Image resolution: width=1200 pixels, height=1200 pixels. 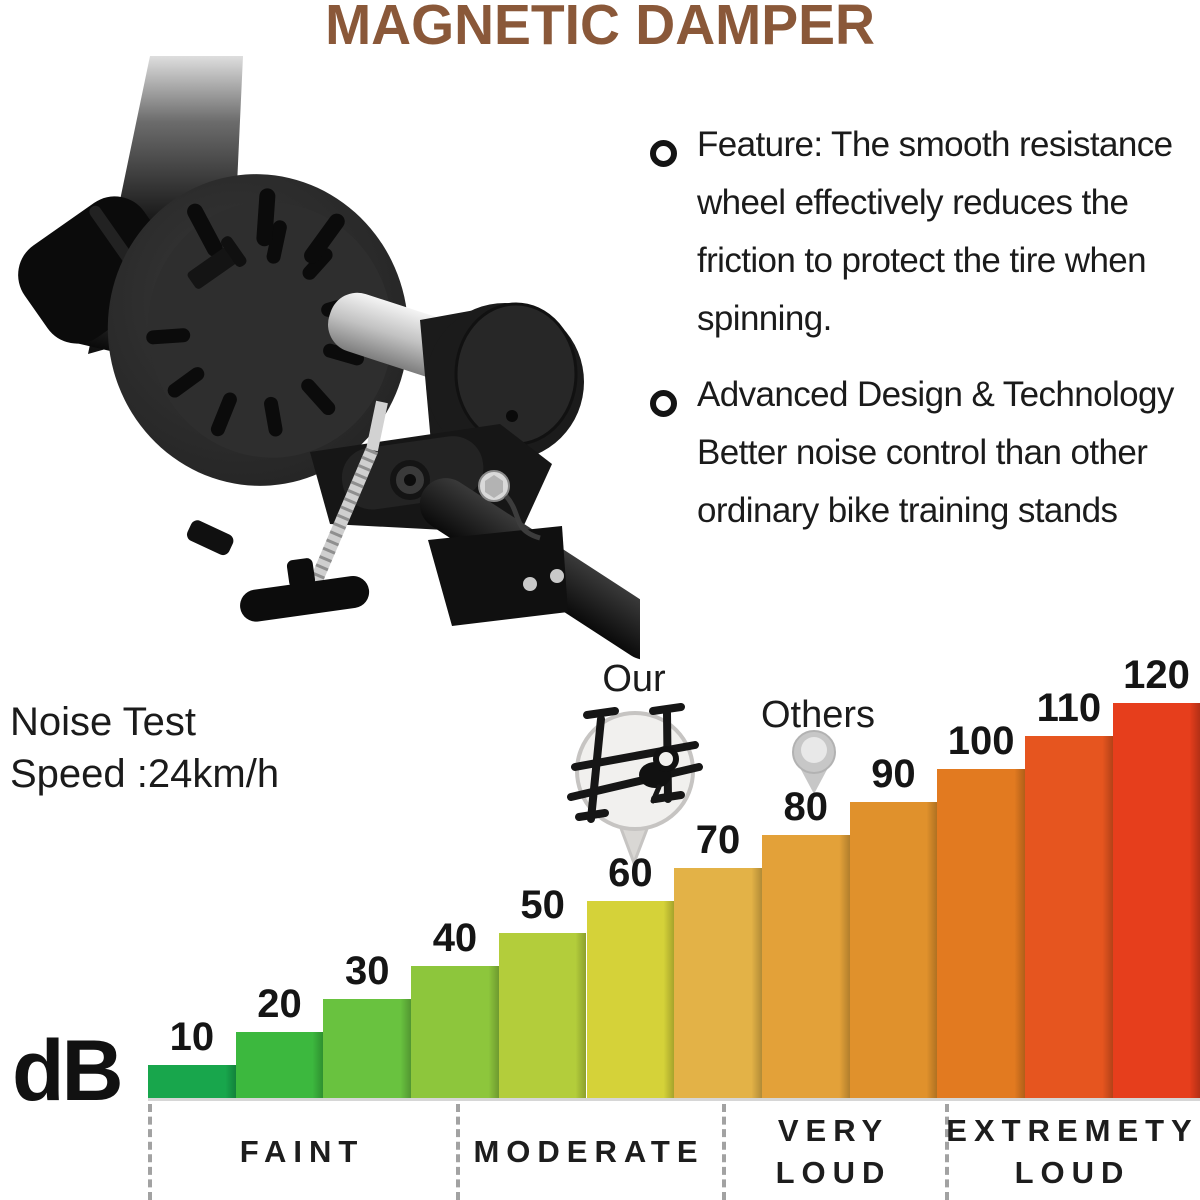 I want to click on bar-value-label: 110, so click(x=1069, y=708).